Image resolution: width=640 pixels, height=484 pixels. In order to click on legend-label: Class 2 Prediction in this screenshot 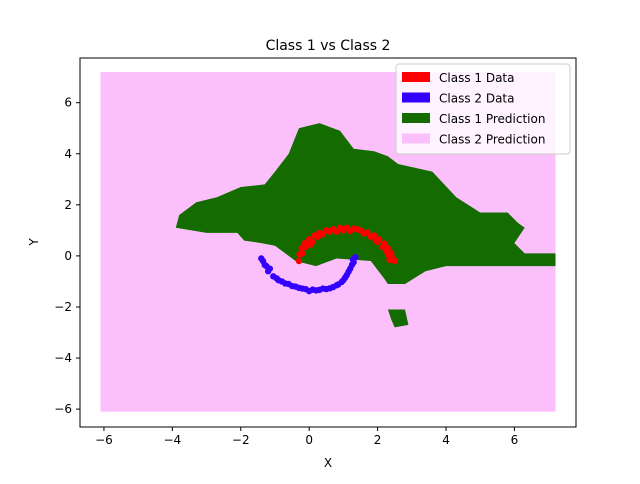, I will do `click(492, 140)`.